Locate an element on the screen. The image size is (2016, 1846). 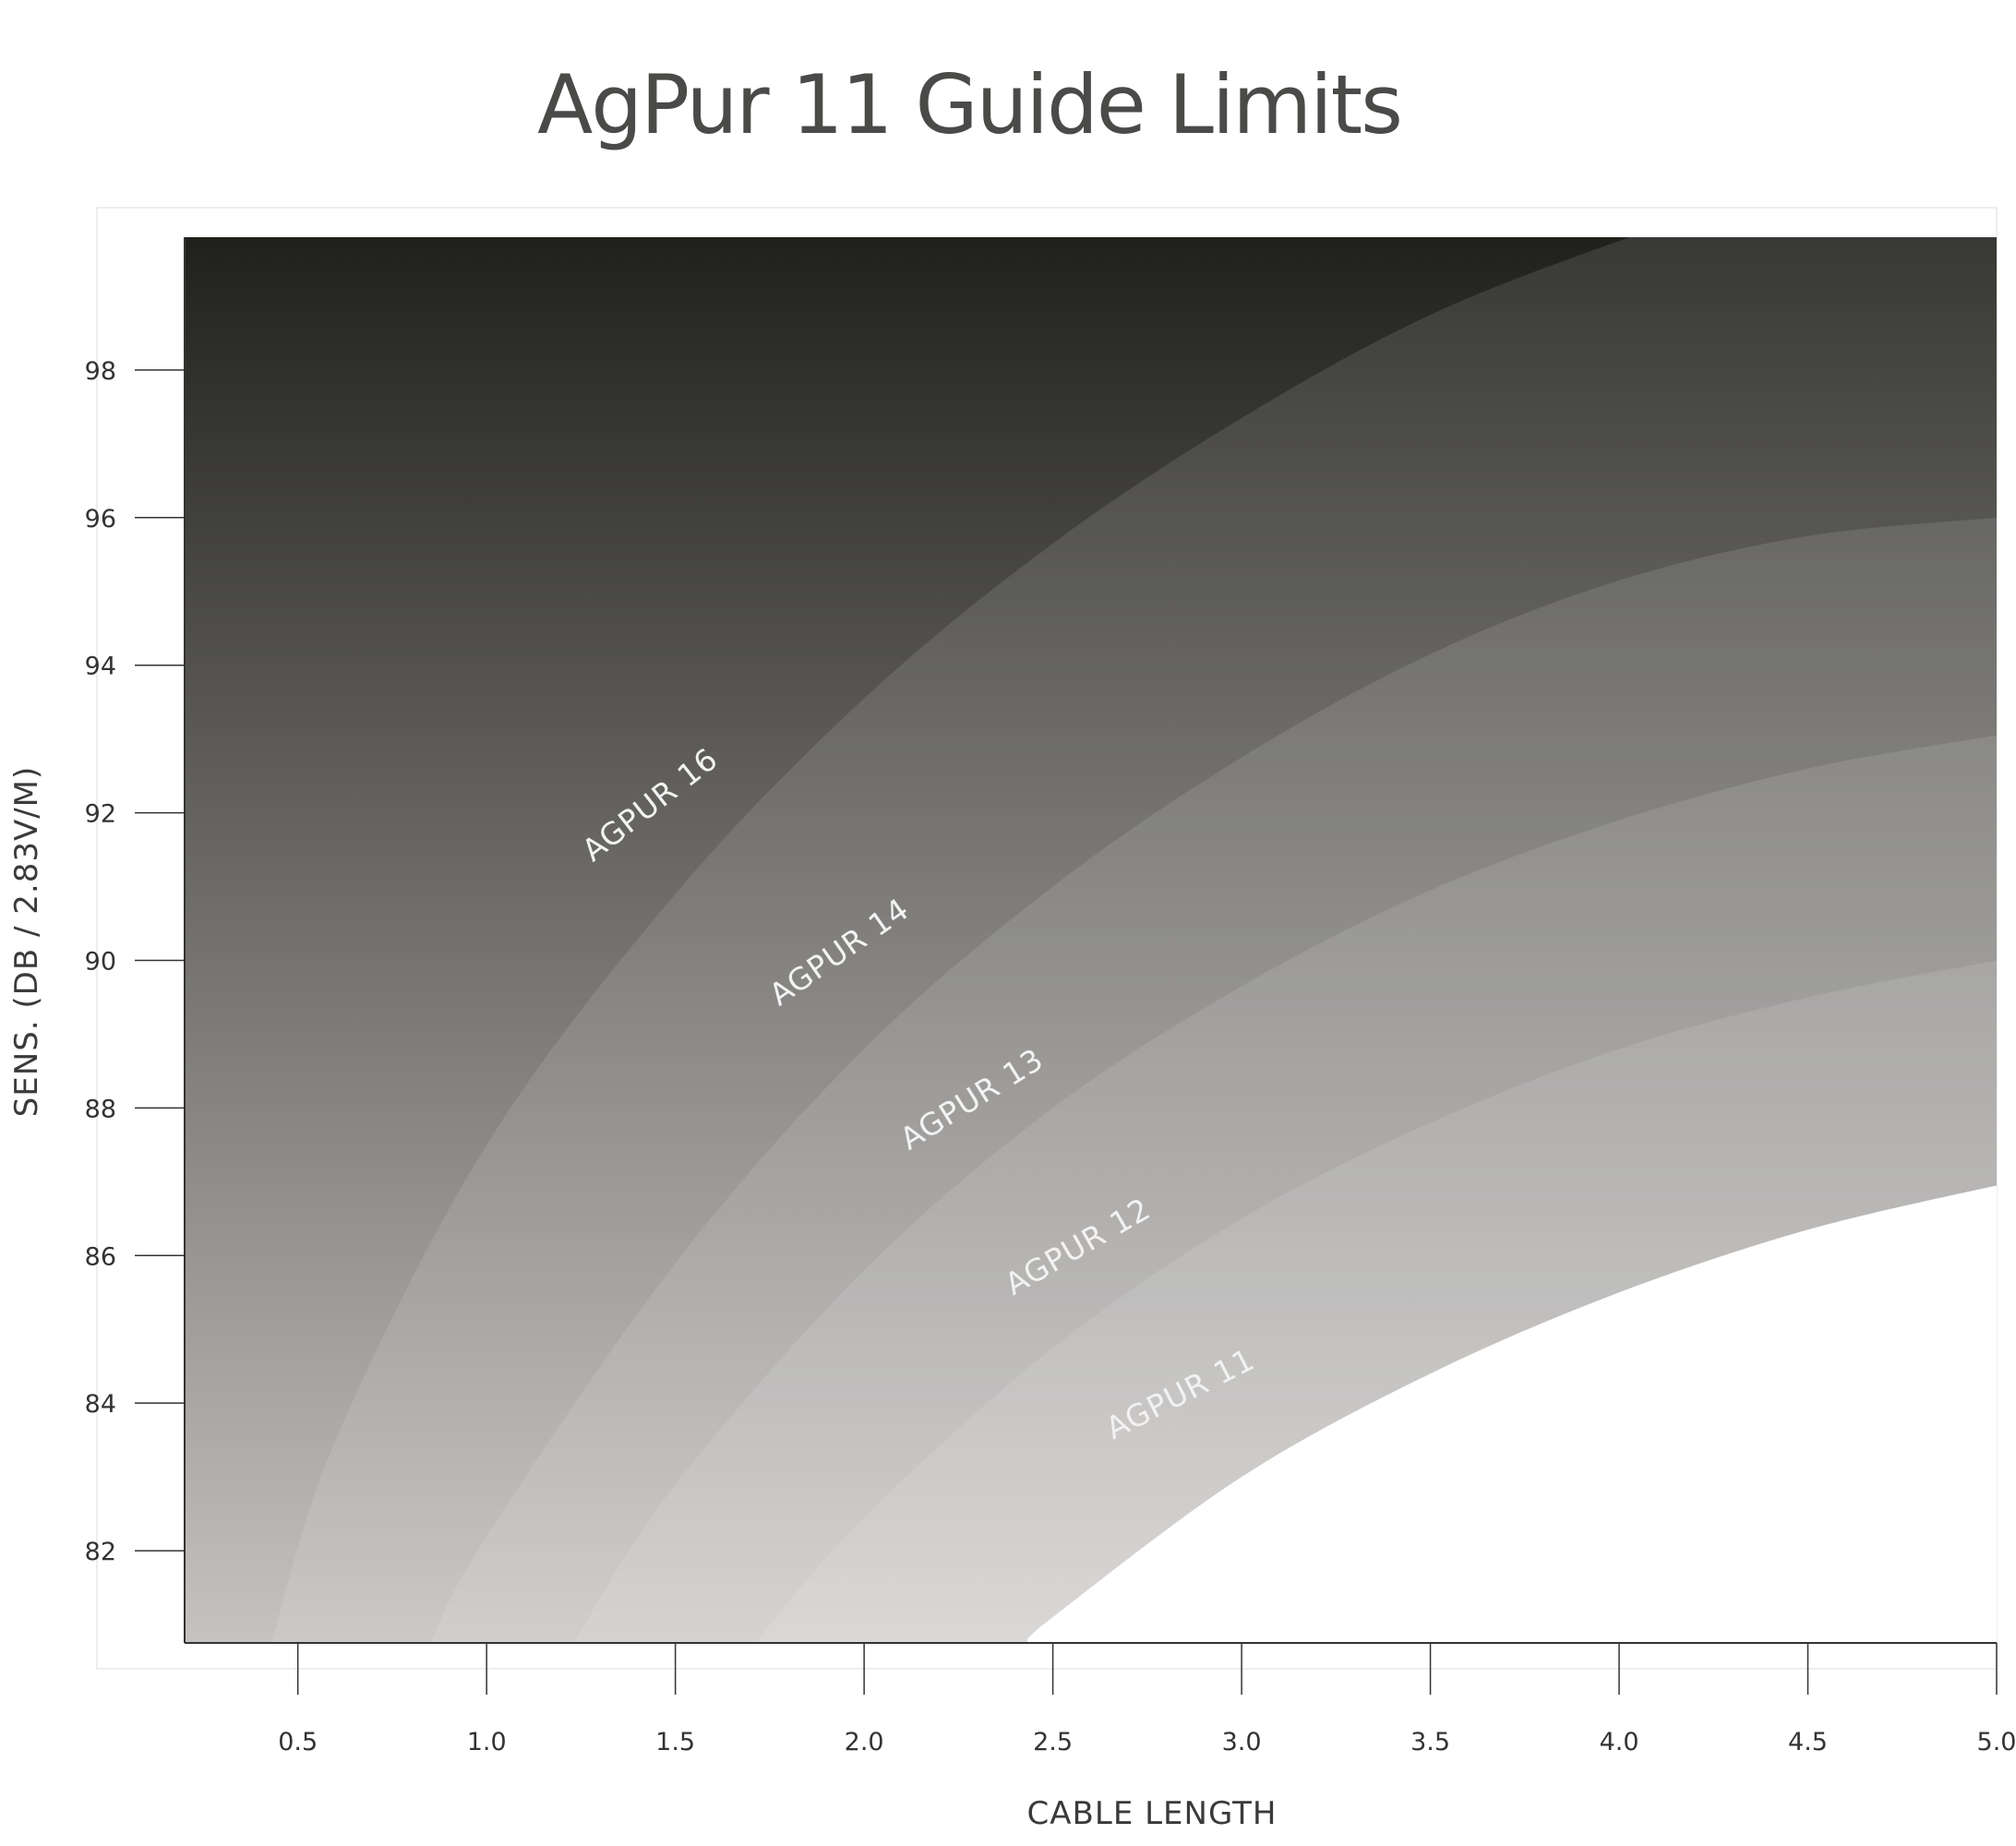
x-tick-label: 4.5 is located at coordinates (1808, 1742).